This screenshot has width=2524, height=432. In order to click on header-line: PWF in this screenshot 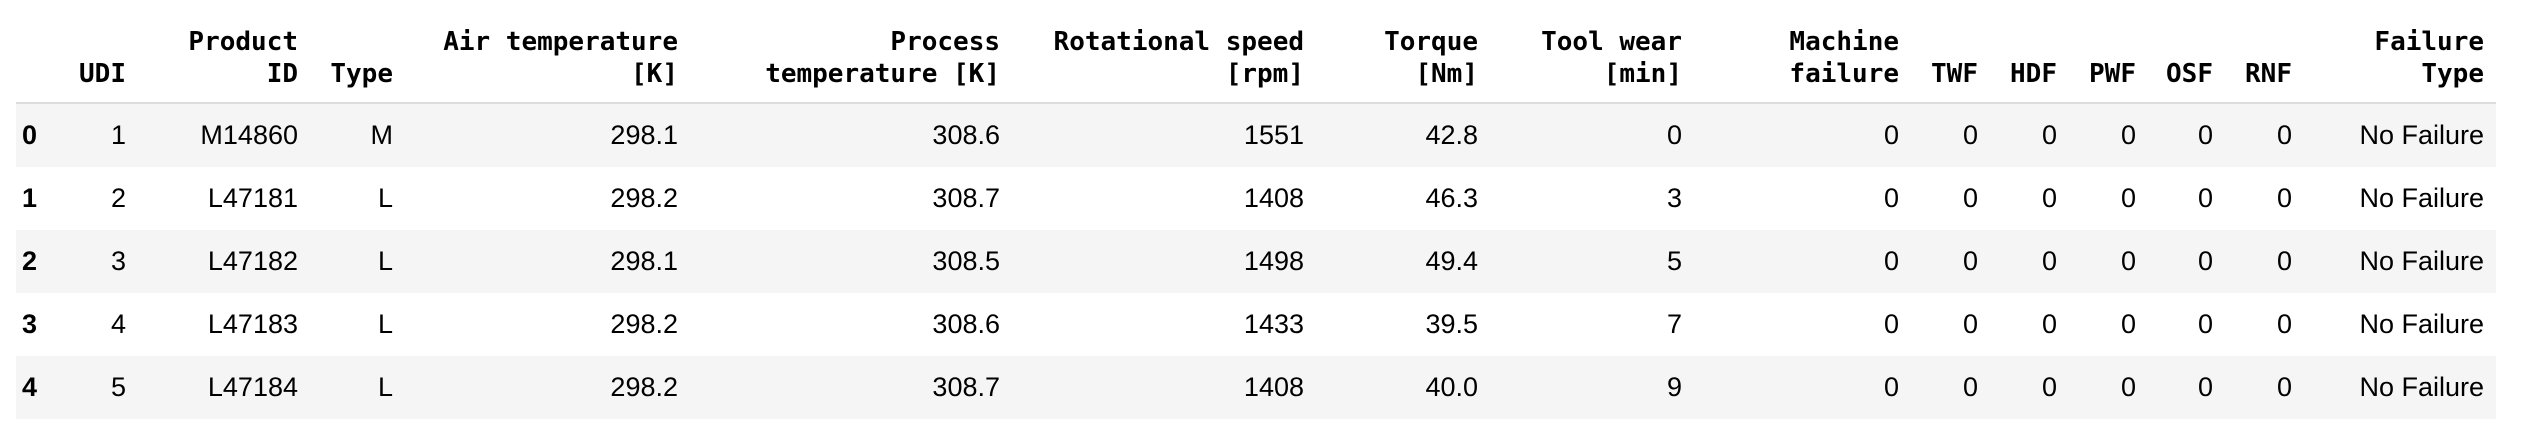, I will do `click(2112, 74)`.